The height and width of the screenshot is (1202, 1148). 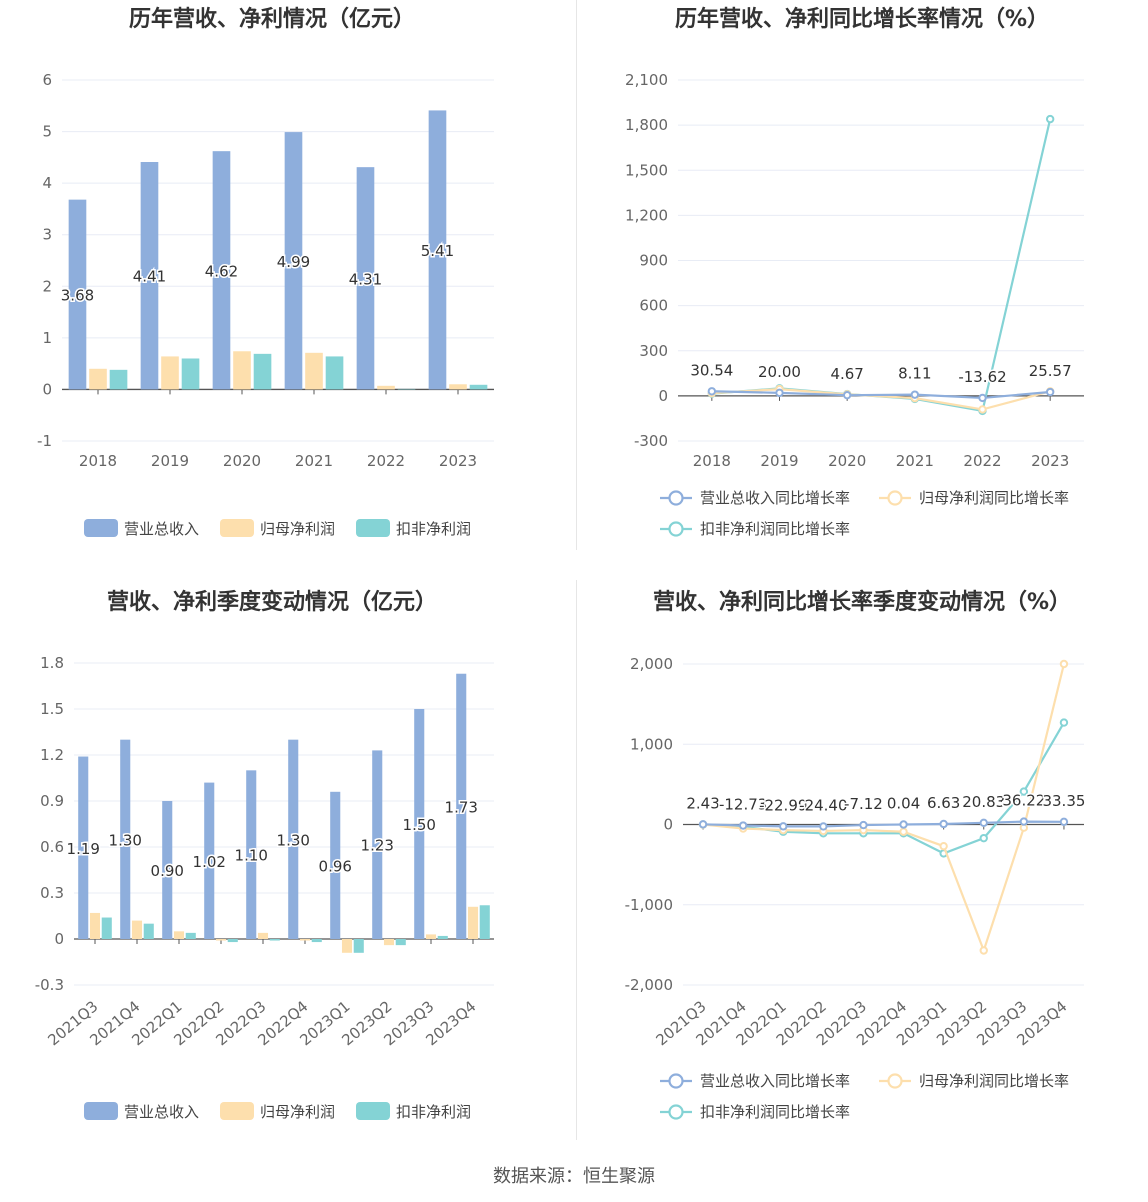 I want to click on y-tick-label: 0.6, so click(x=52, y=847).